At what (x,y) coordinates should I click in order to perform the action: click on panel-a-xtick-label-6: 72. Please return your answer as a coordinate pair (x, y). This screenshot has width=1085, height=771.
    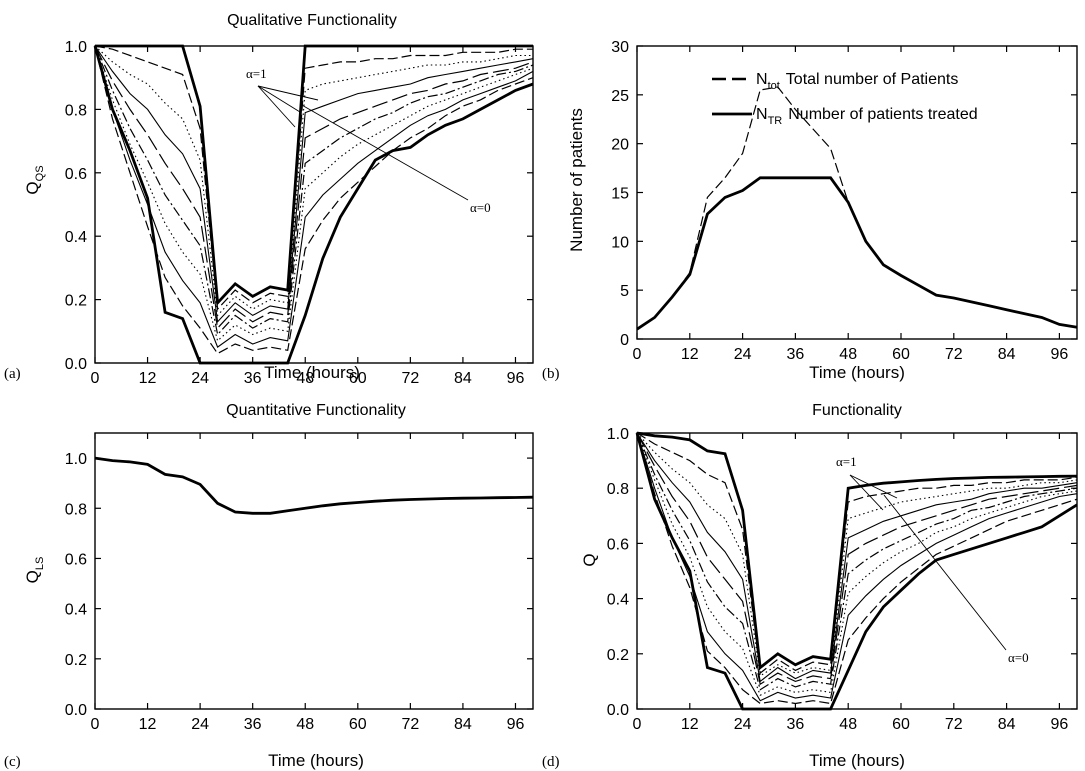
    Looking at the image, I should click on (410, 378).